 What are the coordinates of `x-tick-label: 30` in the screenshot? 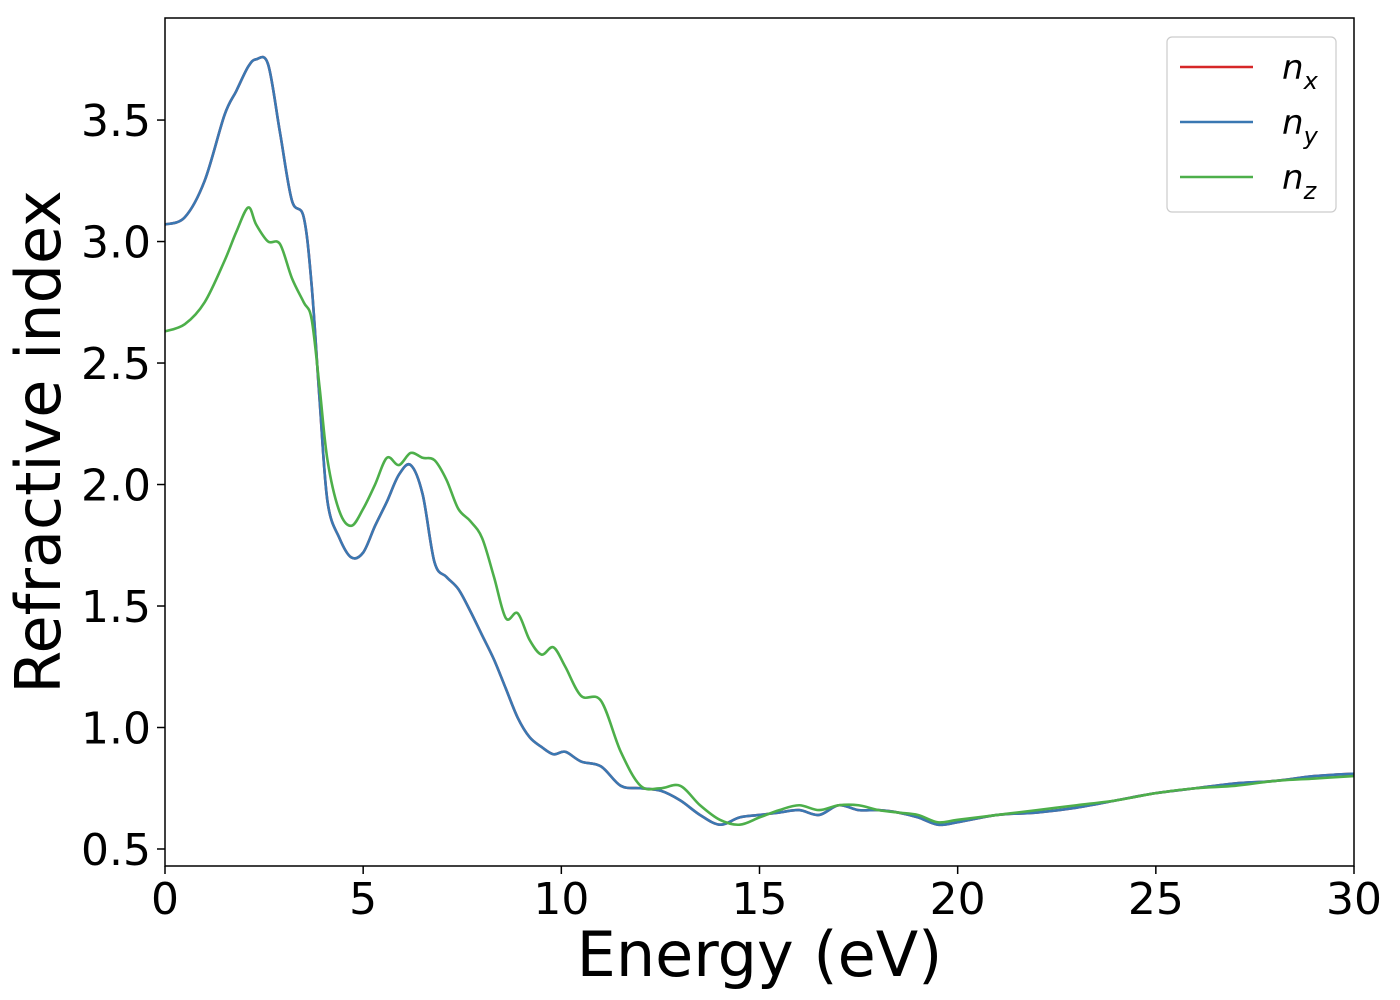 It's located at (1354, 899).